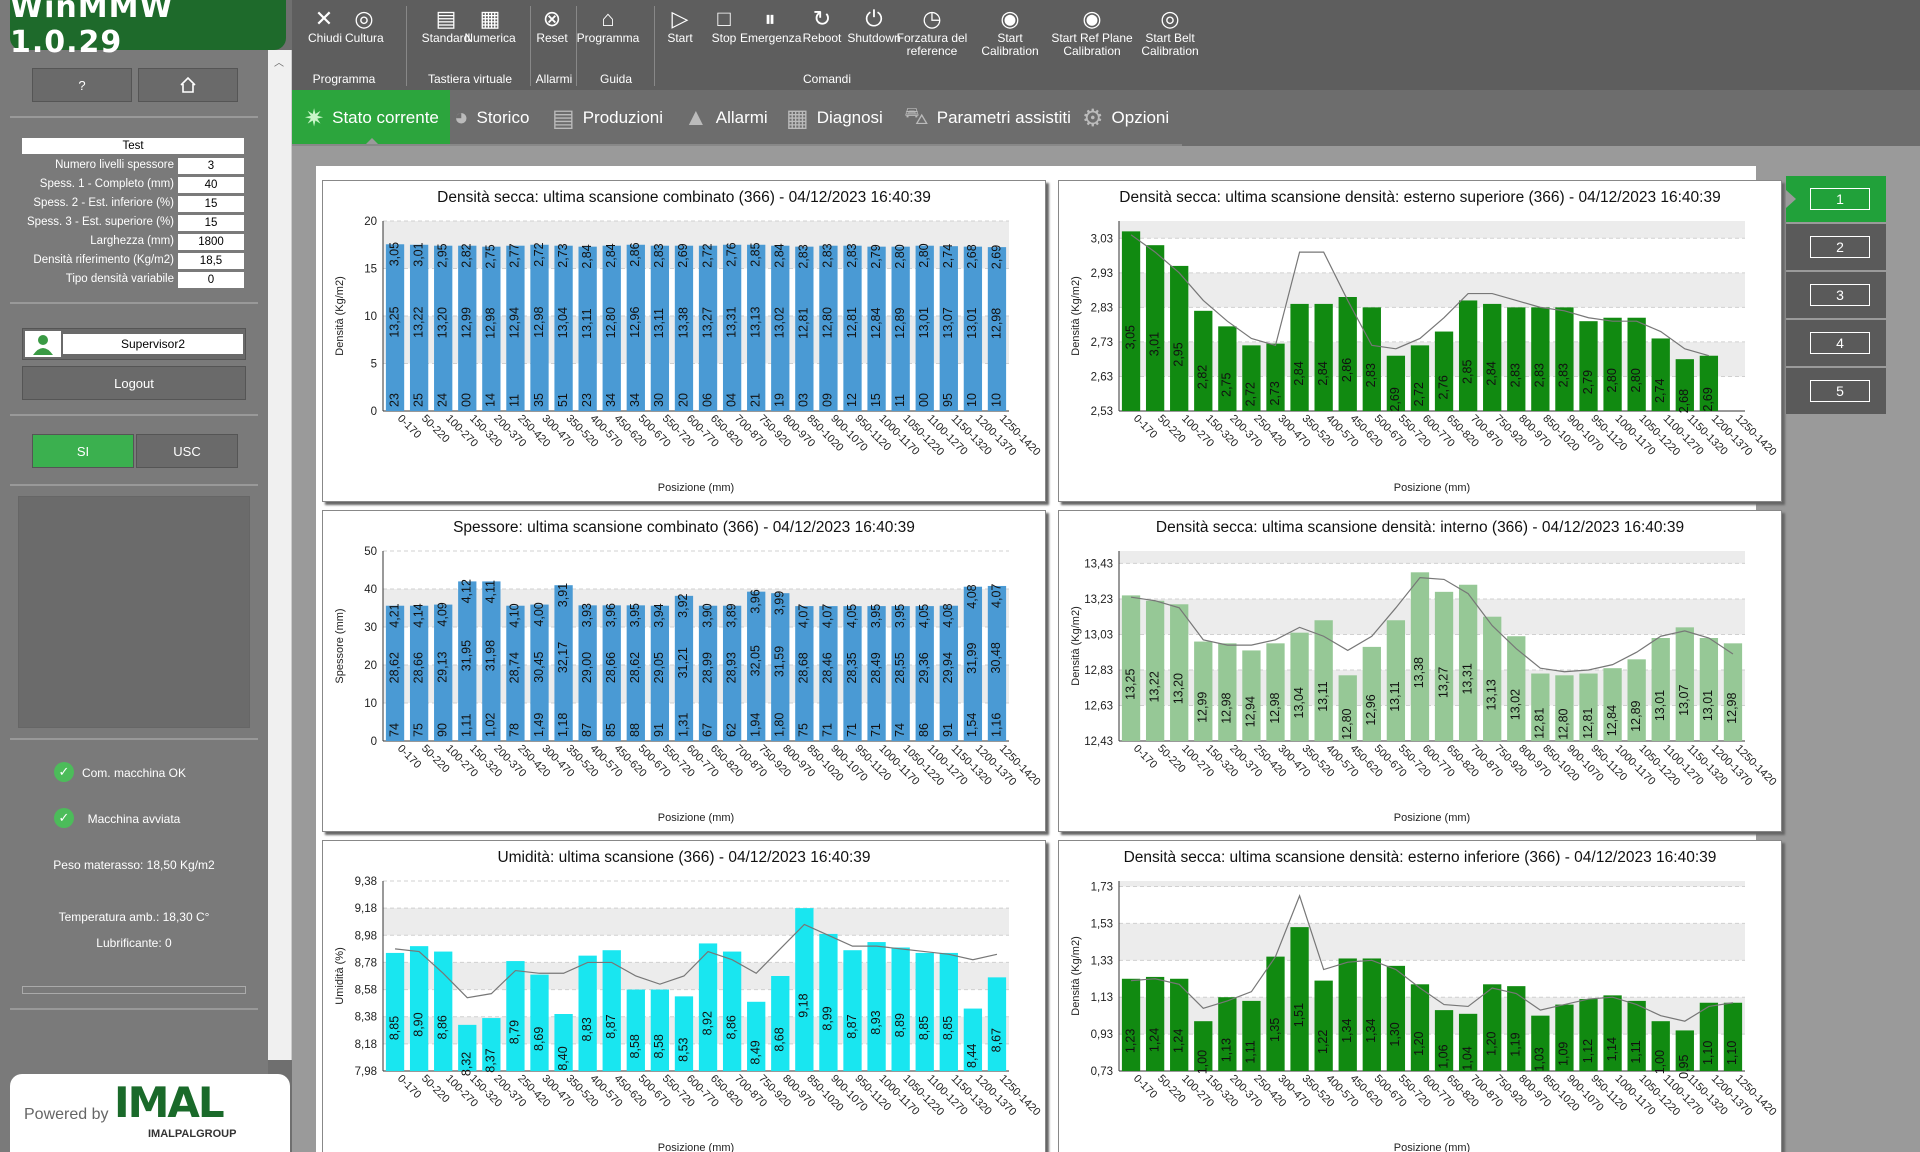 The height and width of the screenshot is (1152, 1920). Describe the element at coordinates (83, 451) in the screenshot. I see `si-button: SI` at that location.